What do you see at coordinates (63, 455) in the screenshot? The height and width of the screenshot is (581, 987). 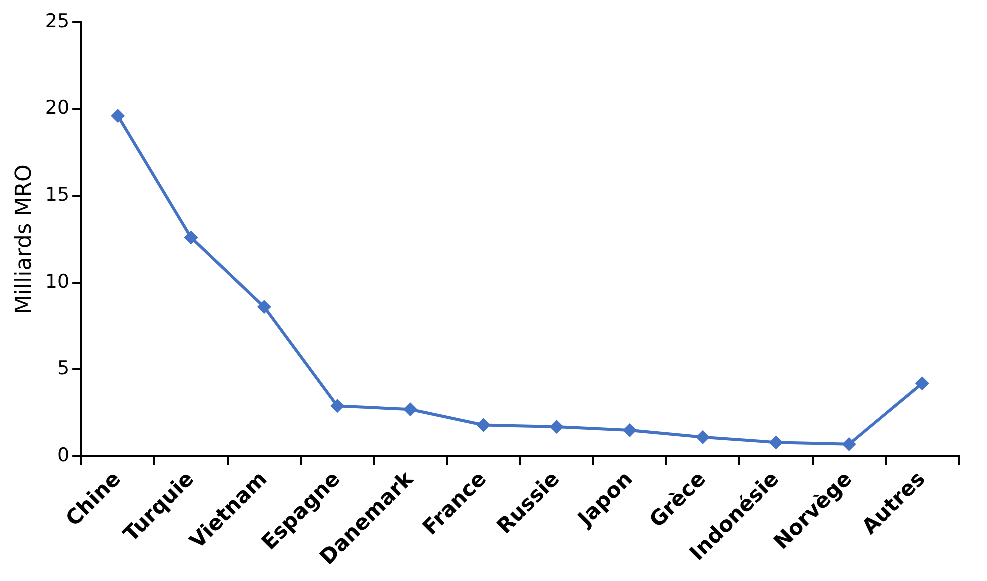 I see `y-tick-label: 0` at bounding box center [63, 455].